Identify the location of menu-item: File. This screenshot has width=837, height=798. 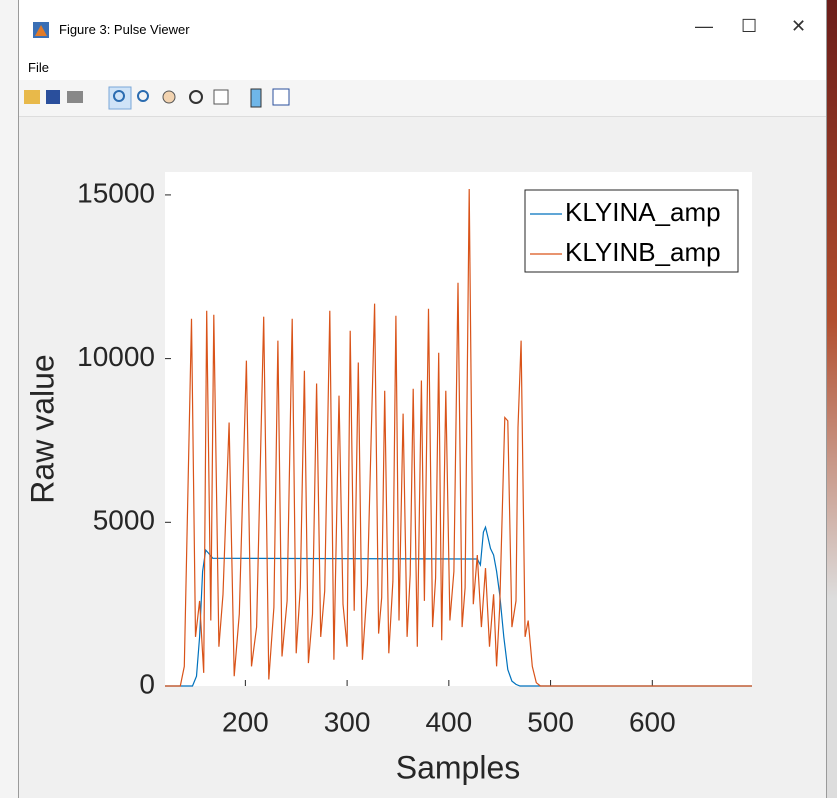
(38, 67).